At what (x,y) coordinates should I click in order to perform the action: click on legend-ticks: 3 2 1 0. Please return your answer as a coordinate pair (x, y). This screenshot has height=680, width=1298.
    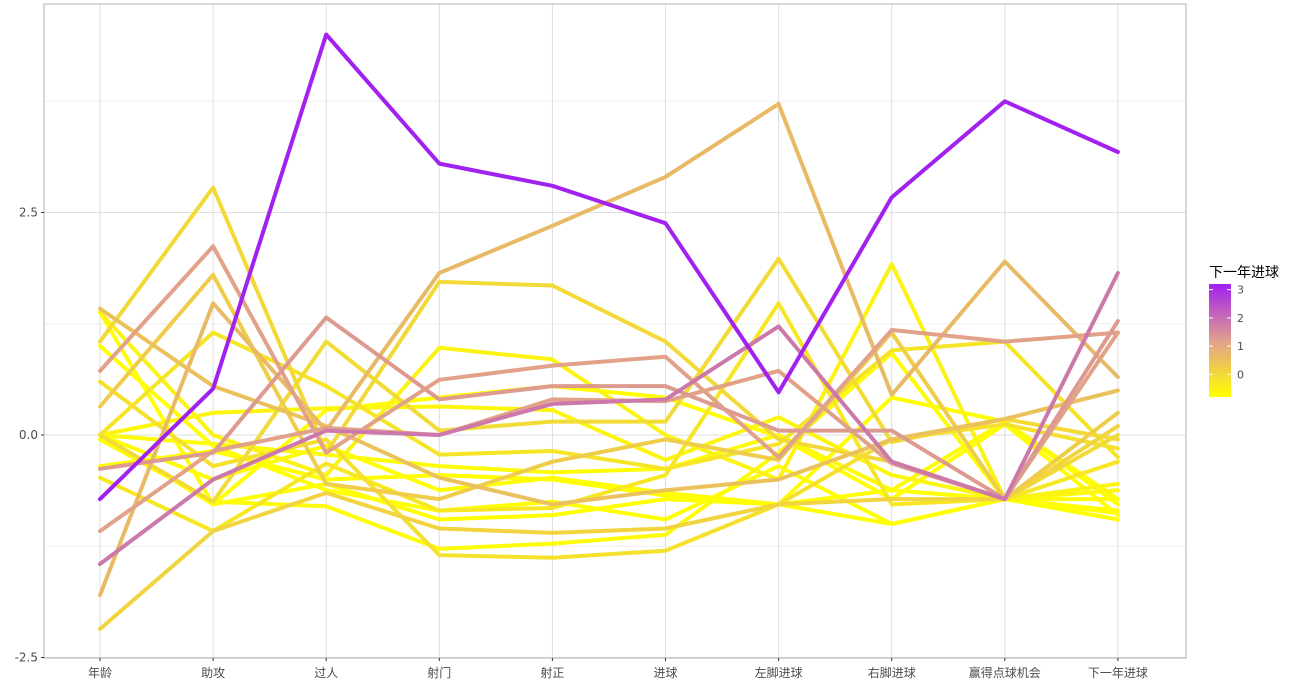
    Looking at the image, I should click on (1226, 332).